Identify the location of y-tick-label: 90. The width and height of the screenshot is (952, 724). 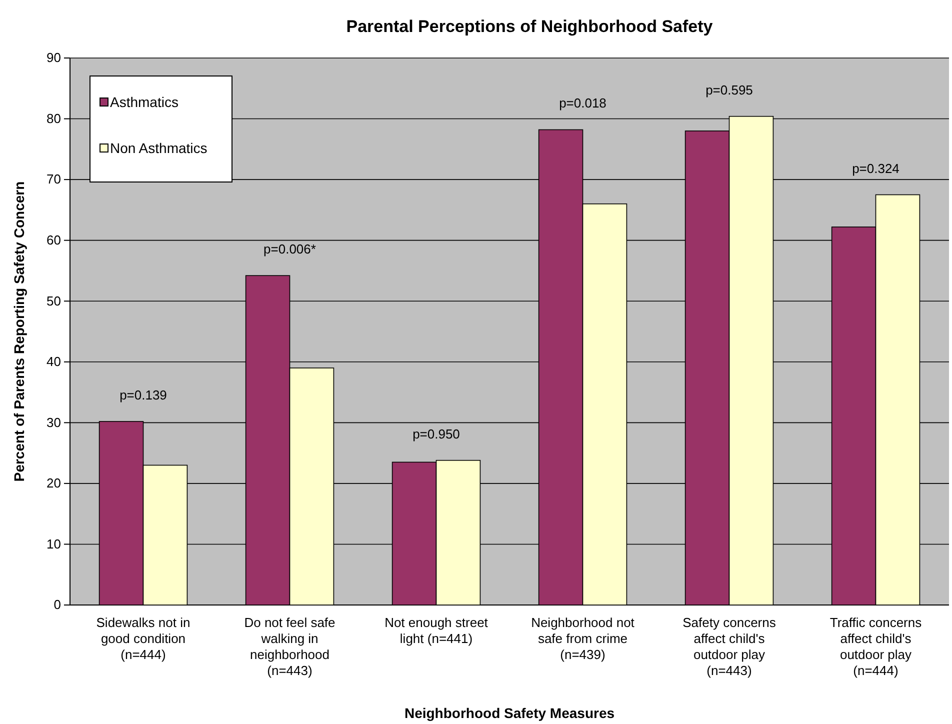
(53, 58).